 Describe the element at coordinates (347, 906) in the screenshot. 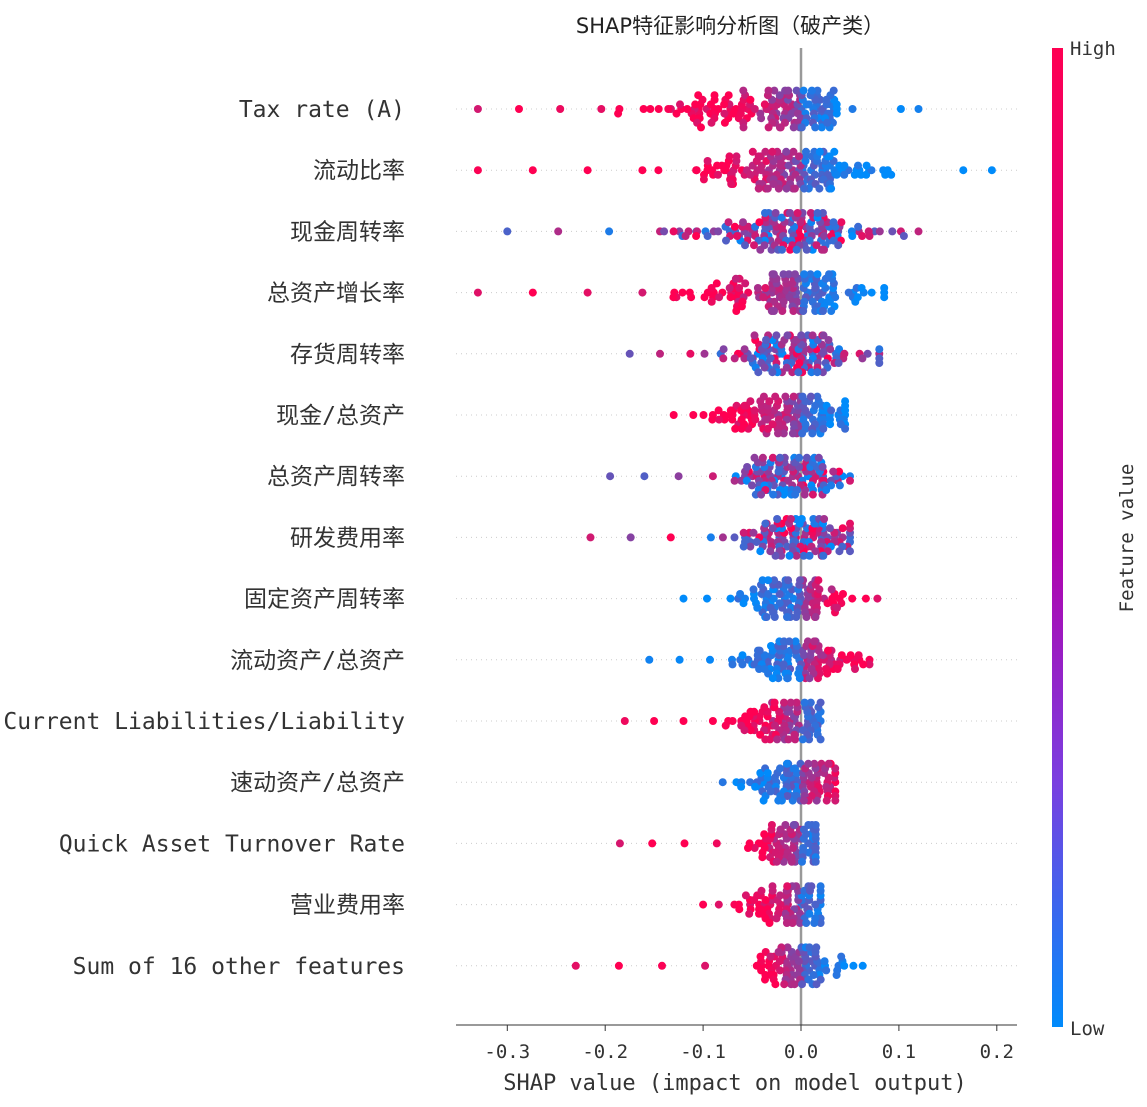

I see `feature-label: 营业费用率` at that location.